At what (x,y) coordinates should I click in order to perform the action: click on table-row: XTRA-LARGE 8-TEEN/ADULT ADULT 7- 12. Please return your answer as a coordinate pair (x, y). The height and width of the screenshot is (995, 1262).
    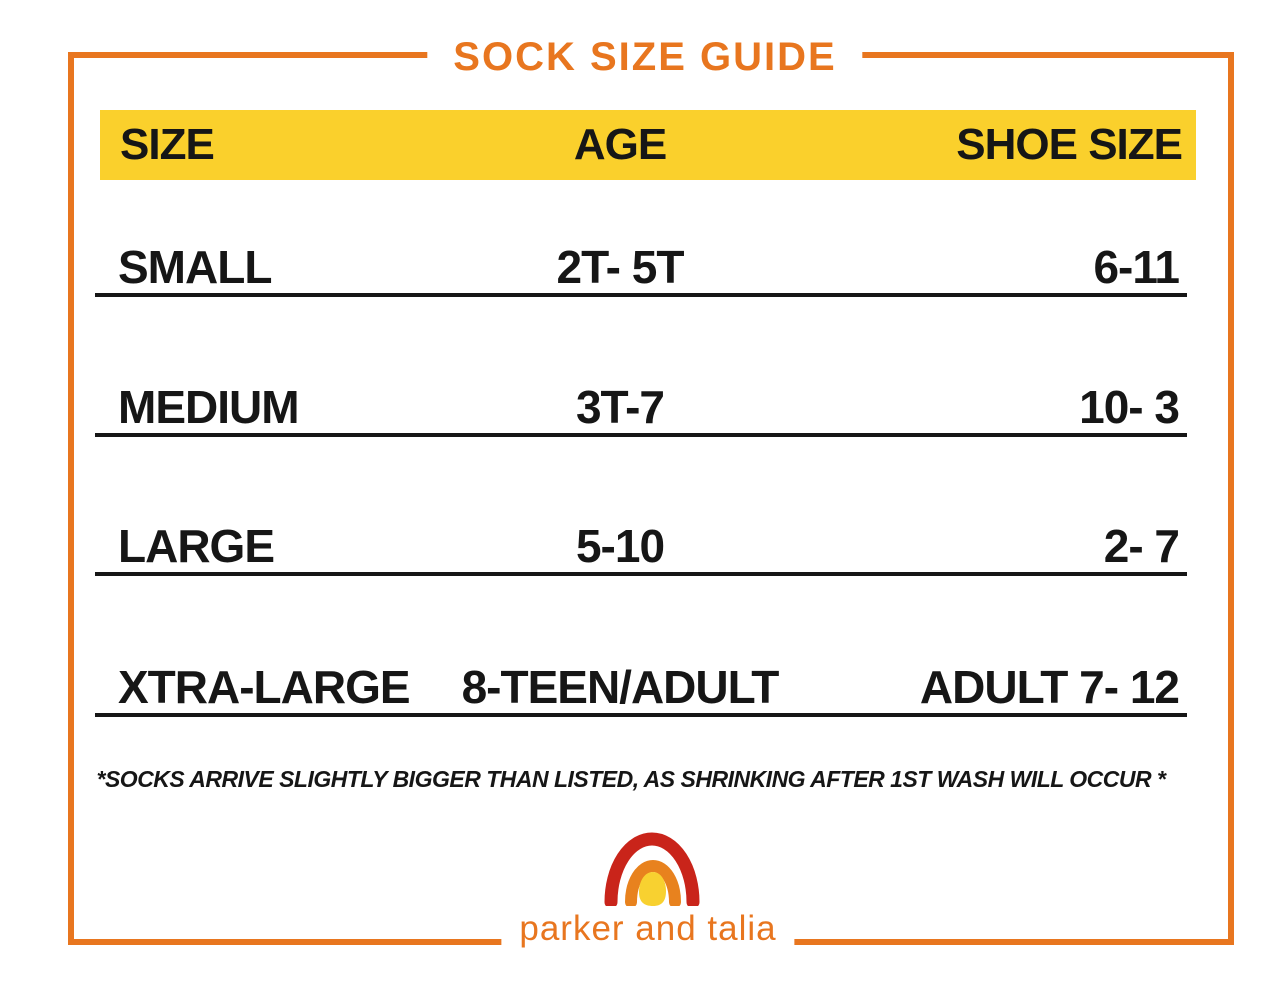
    Looking at the image, I should click on (641, 683).